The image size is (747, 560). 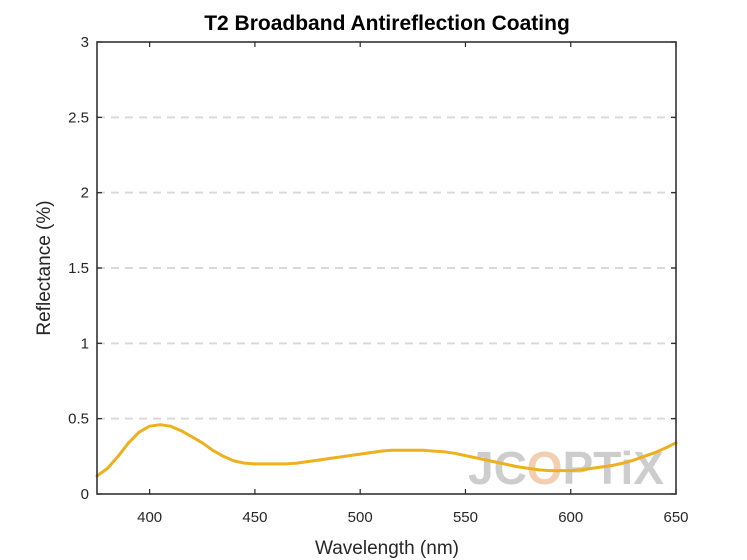 I want to click on reflectance-curve, so click(x=386, y=450).